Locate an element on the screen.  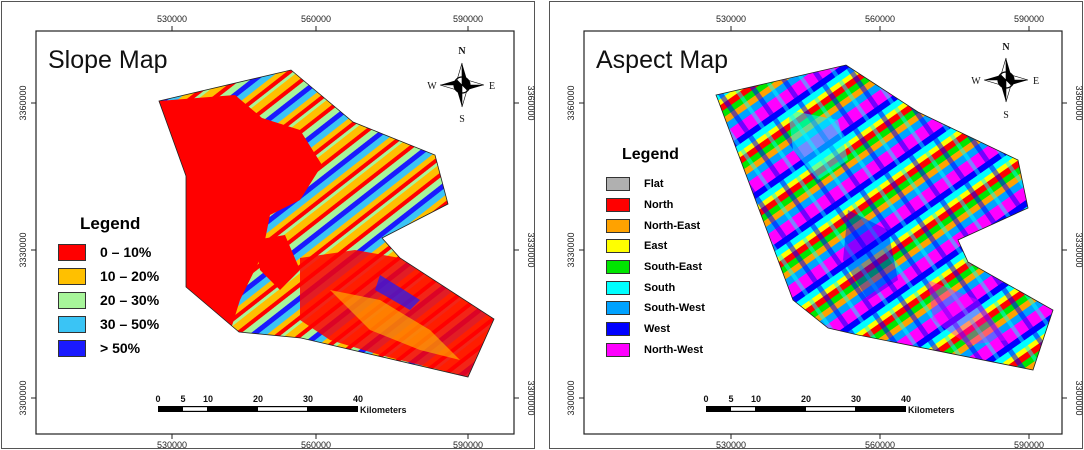
legend-item: North is located at coordinates (655, 205).